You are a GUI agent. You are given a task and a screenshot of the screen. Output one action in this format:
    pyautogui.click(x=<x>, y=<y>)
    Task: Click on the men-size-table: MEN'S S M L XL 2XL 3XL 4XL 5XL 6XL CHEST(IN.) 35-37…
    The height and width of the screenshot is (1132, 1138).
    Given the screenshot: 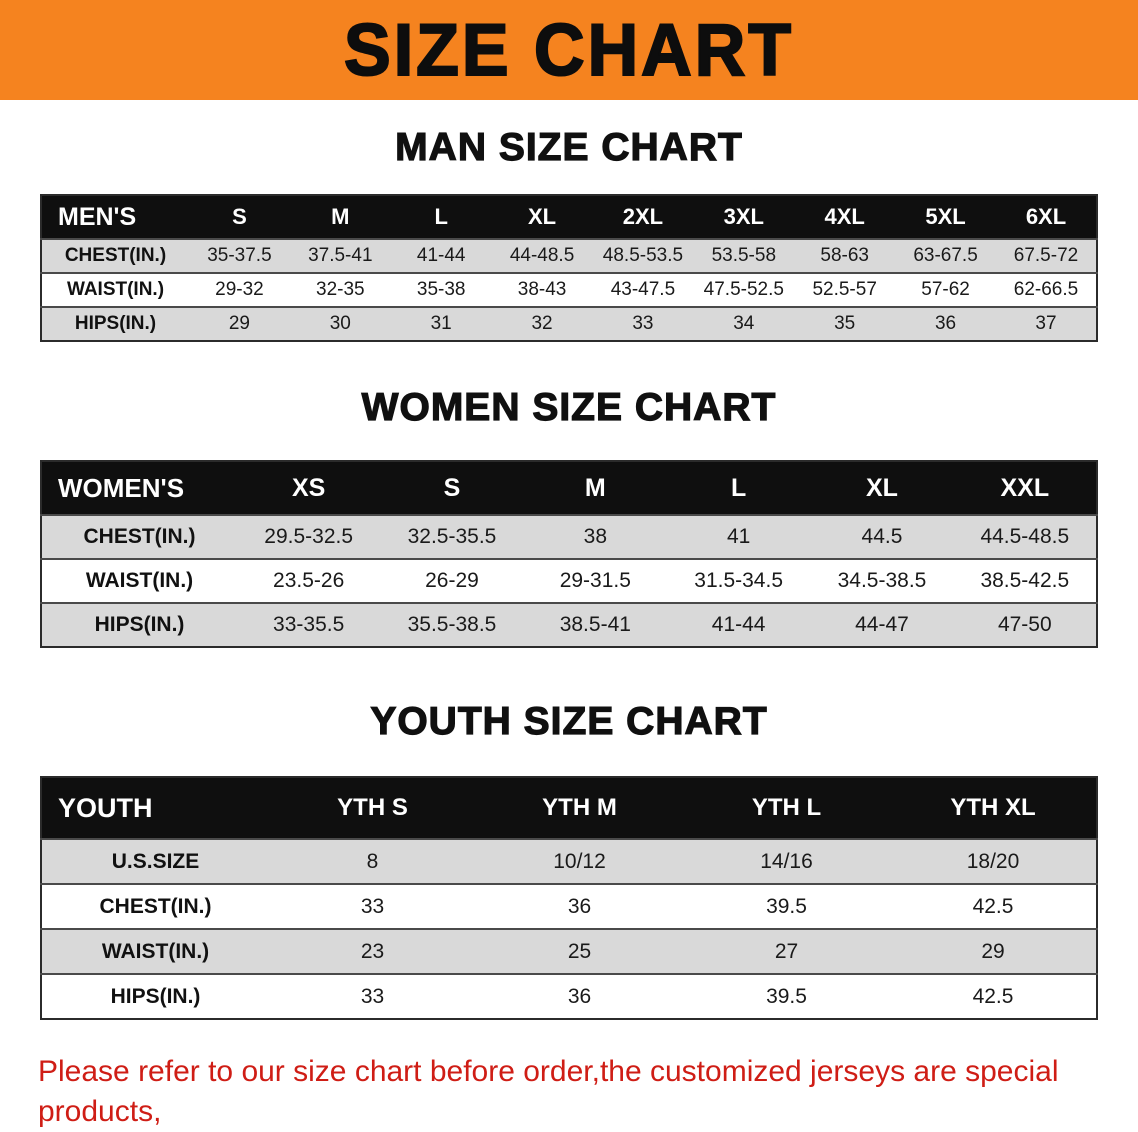 What is the action you would take?
    pyautogui.click(x=569, y=268)
    